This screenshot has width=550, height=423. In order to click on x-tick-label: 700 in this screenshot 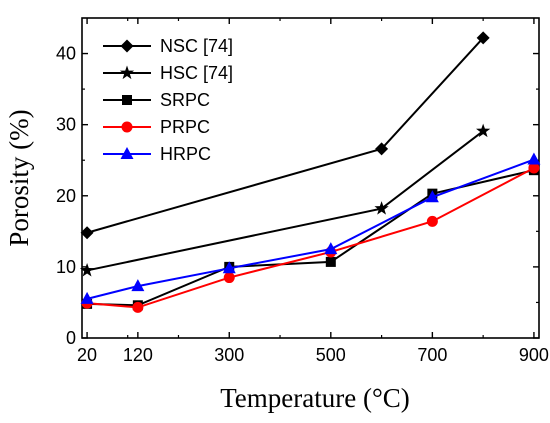, I will do `click(432, 355)`.